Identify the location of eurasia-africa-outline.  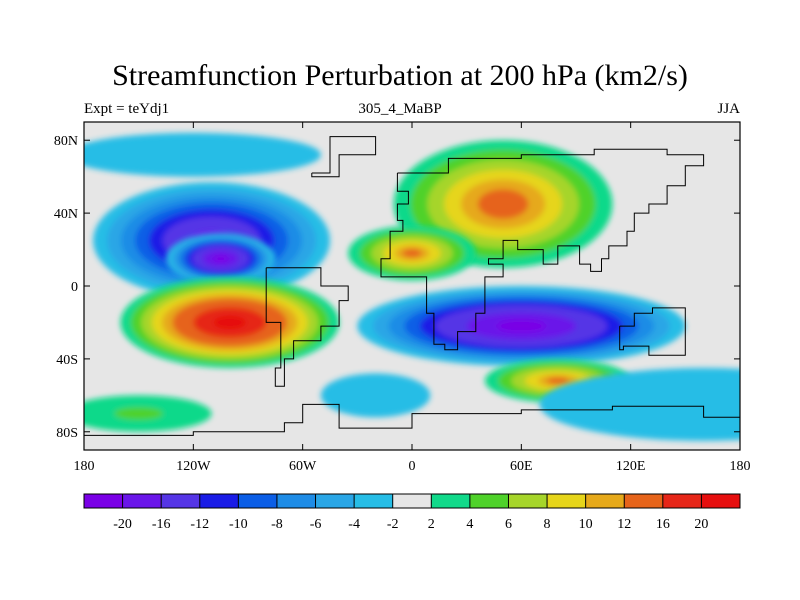
(542, 249).